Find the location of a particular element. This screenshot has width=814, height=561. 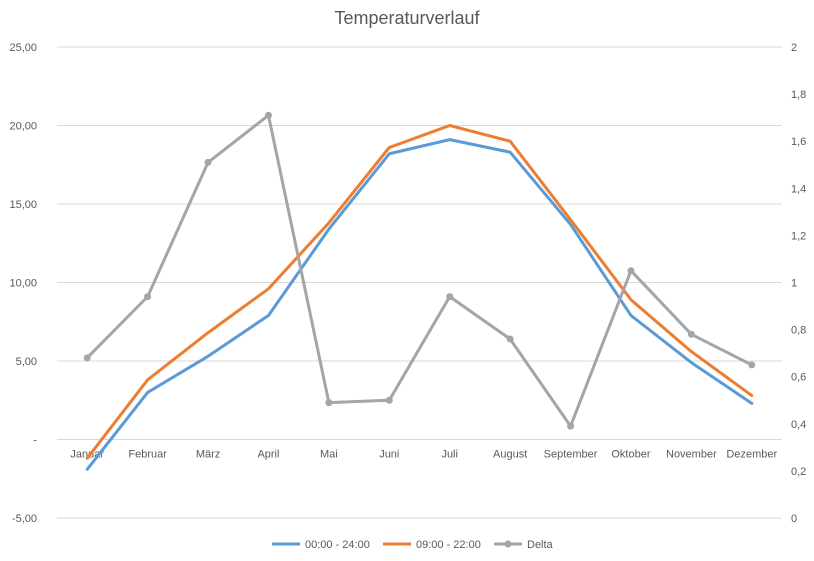

y-right-tick-label: 2 is located at coordinates (794, 48).